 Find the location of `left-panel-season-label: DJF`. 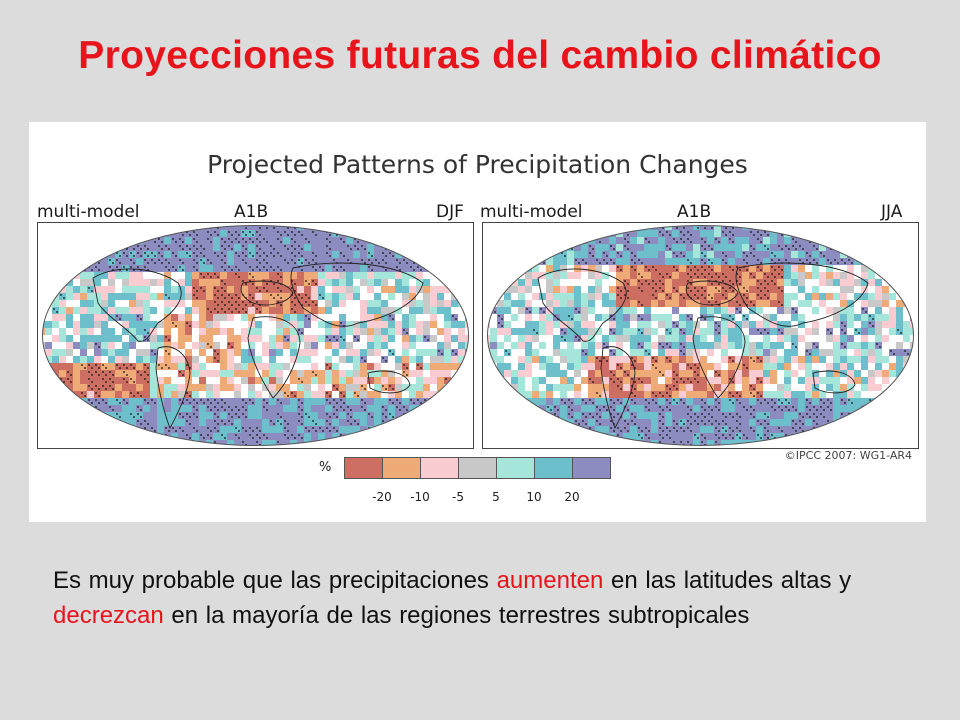

left-panel-season-label: DJF is located at coordinates (450, 212).